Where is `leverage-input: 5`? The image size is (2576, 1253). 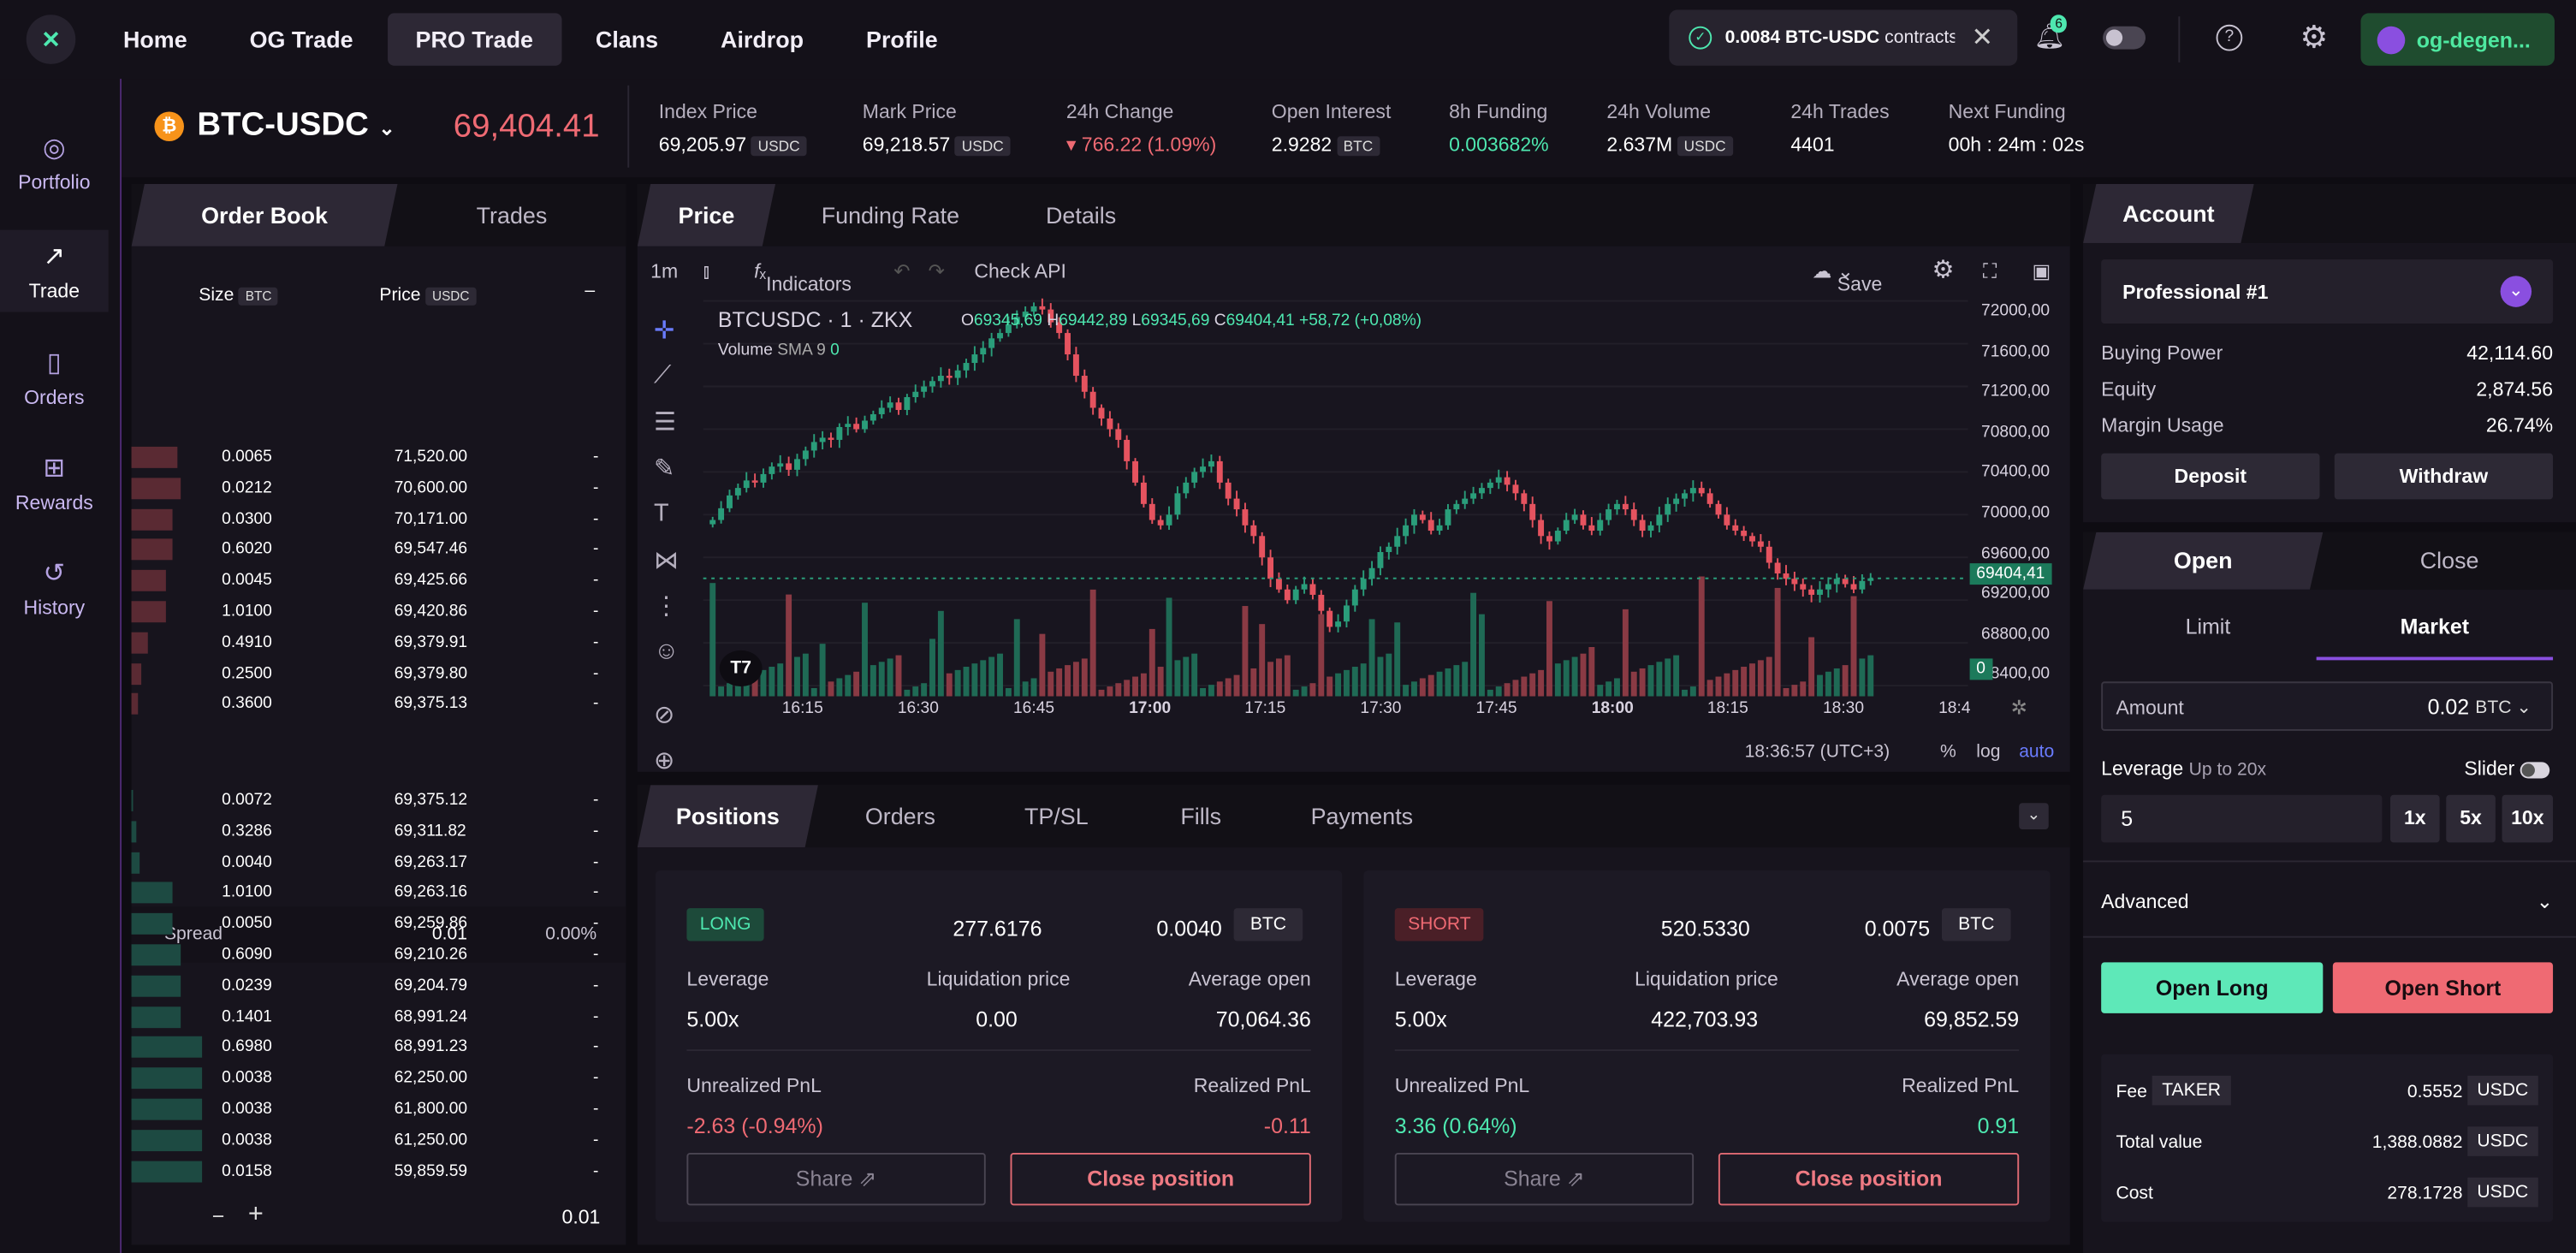
leverage-input: 5 is located at coordinates (2242, 818).